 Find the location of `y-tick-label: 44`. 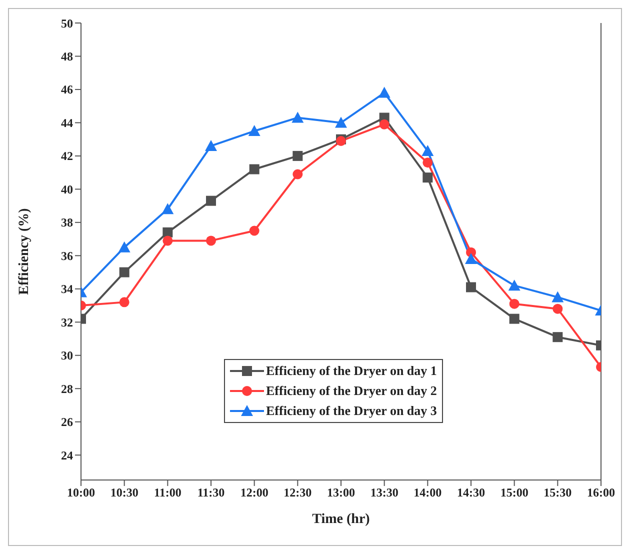

y-tick-label: 44 is located at coordinates (67, 123).